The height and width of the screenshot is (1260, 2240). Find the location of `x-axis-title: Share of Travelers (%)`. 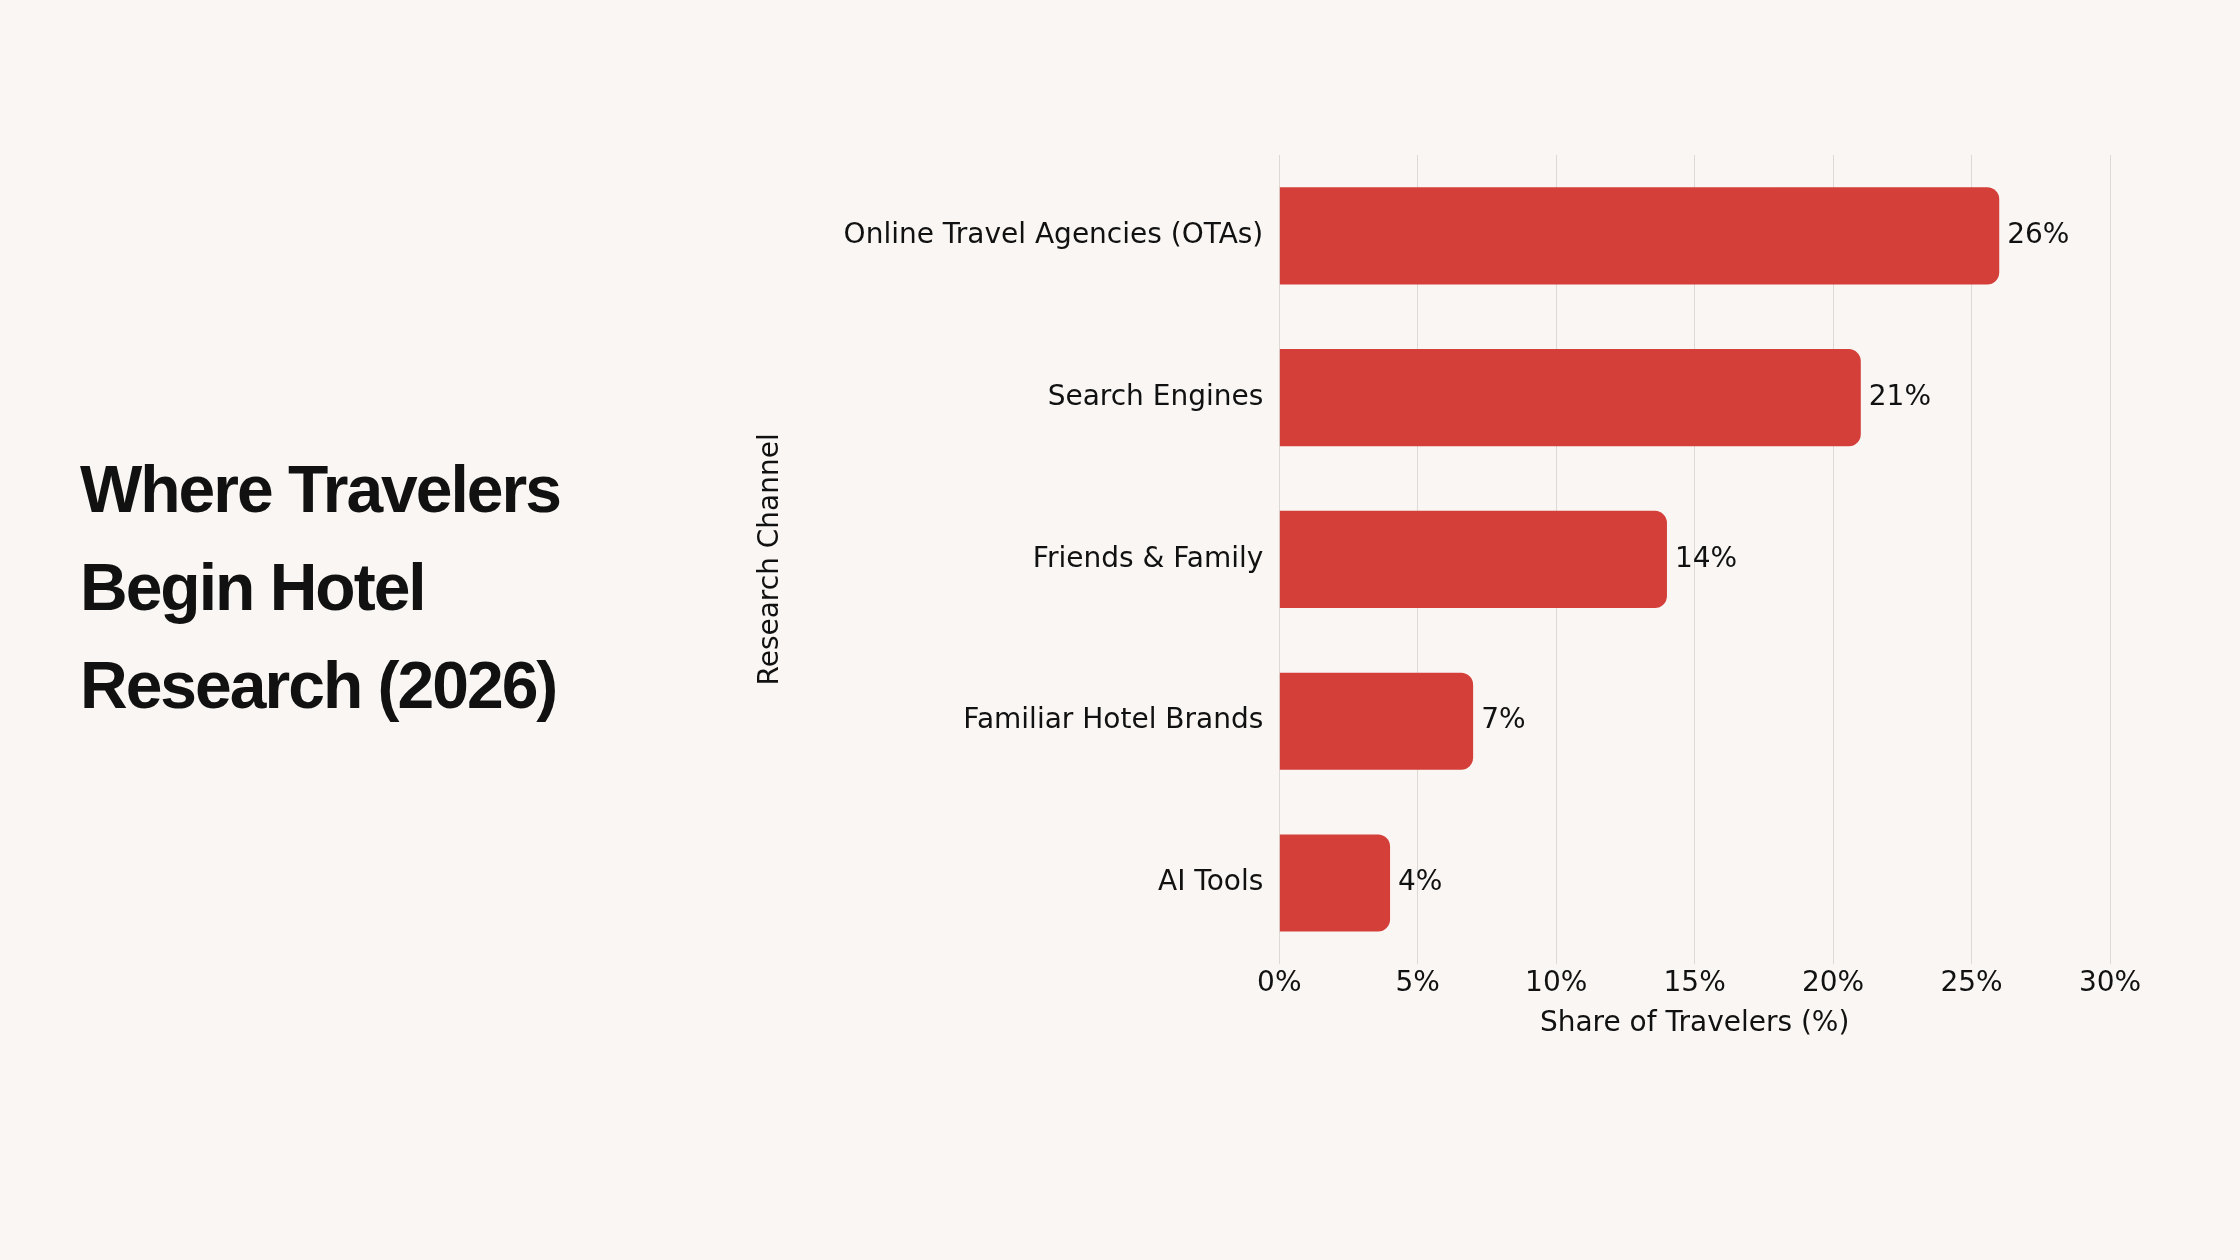

x-axis-title: Share of Travelers (%) is located at coordinates (1694, 1022).